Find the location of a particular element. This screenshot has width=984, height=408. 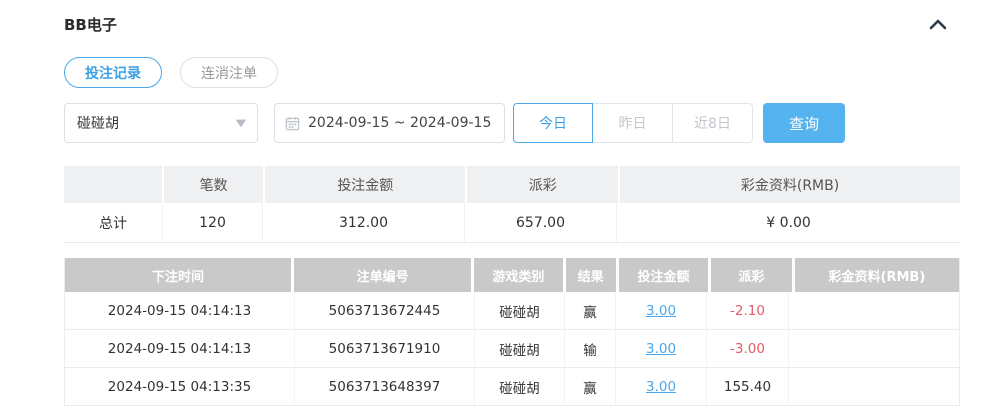

range-last8days-button: 近8日 is located at coordinates (713, 123).